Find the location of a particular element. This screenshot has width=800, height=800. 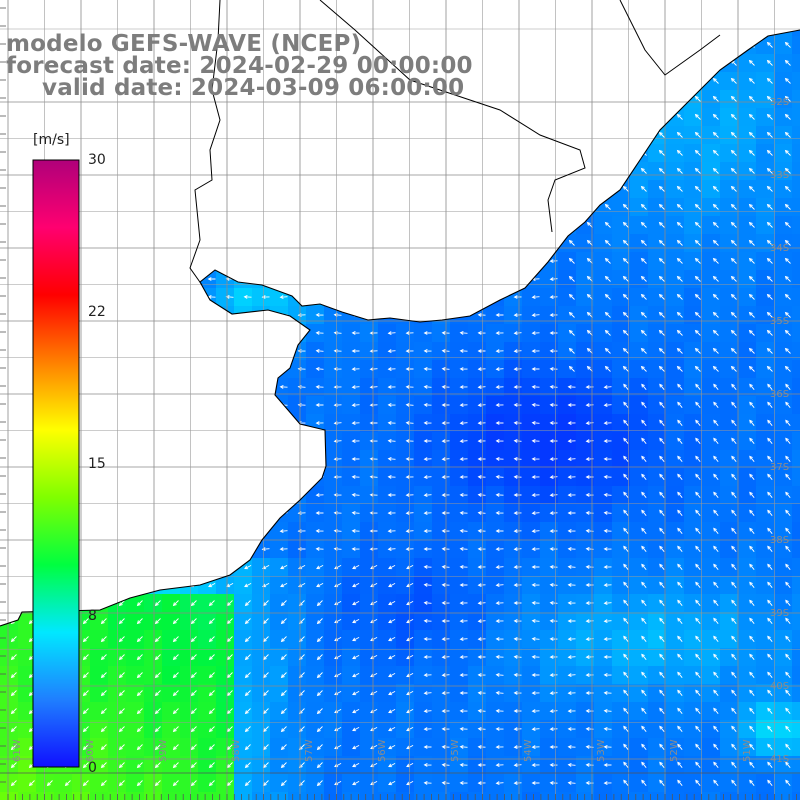

lon-label: 57W is located at coordinates (309, 750).